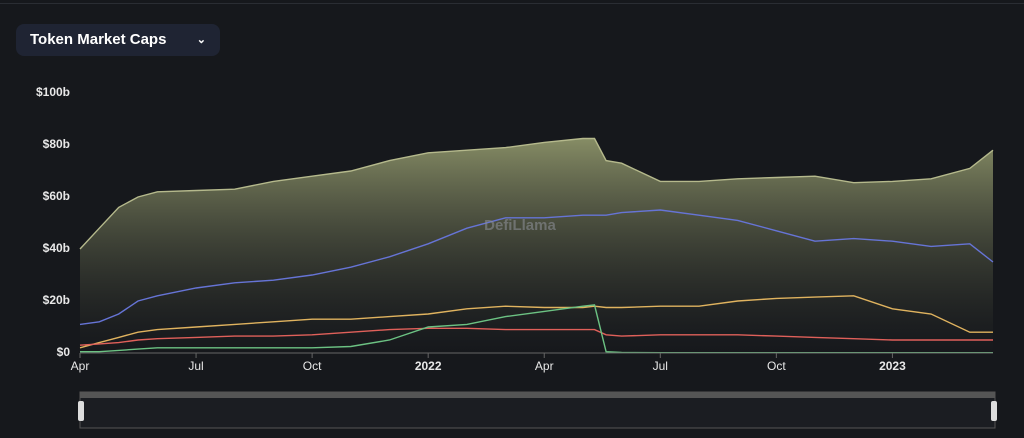 This screenshot has width=1024, height=438. Describe the element at coordinates (520, 225) in the screenshot. I see `watermark: DefiLlama` at that location.